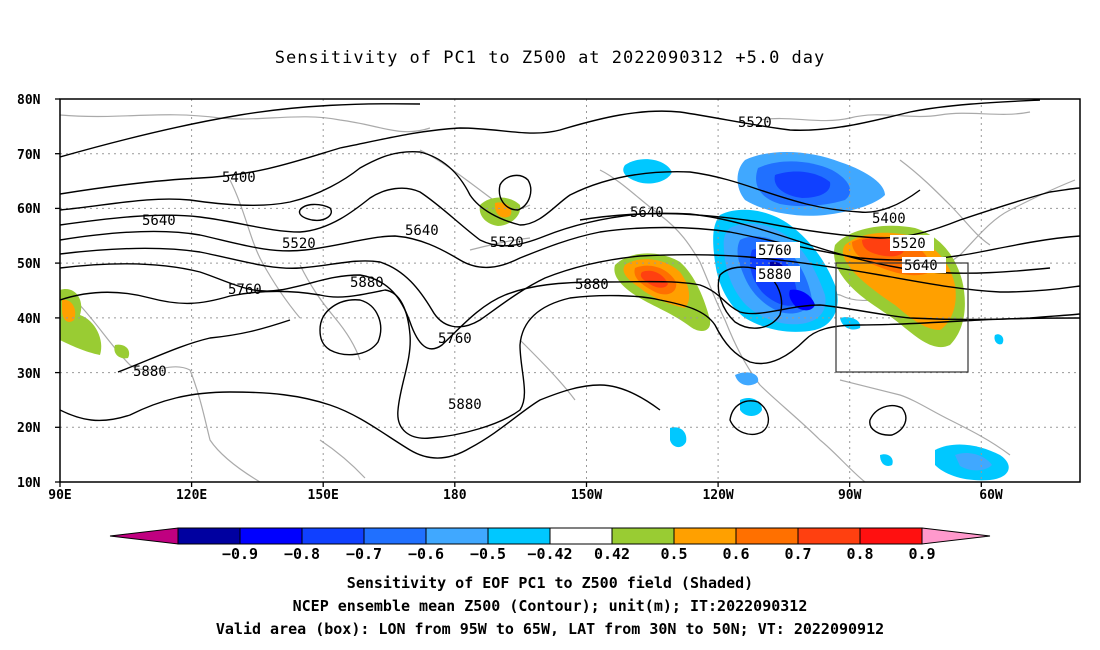 The height and width of the screenshot is (650, 1100). I want to click on colorbar-label: −0.5, so click(488, 554).